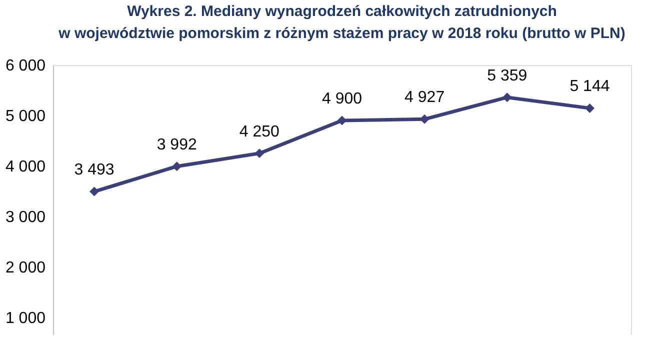  I want to click on text: w województwie pomorskim z różnym stażem pracy w 2018 roku (brutto w PLN), so click(342, 33).